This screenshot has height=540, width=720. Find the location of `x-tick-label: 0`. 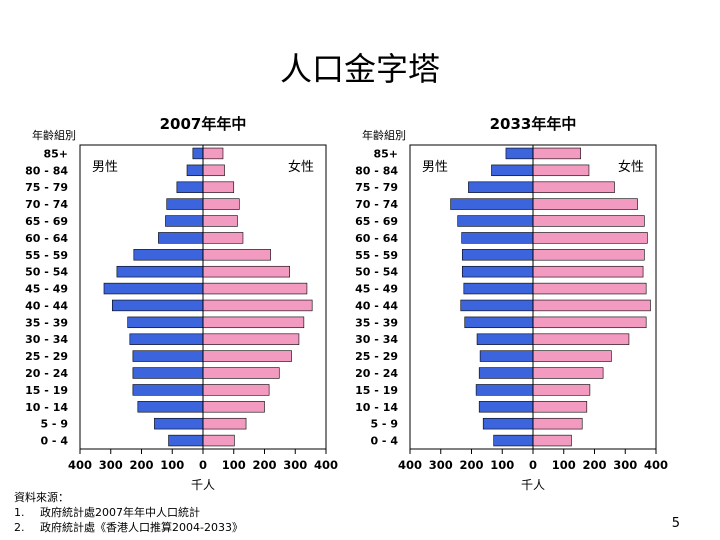

x-tick-label: 0 is located at coordinates (533, 465).